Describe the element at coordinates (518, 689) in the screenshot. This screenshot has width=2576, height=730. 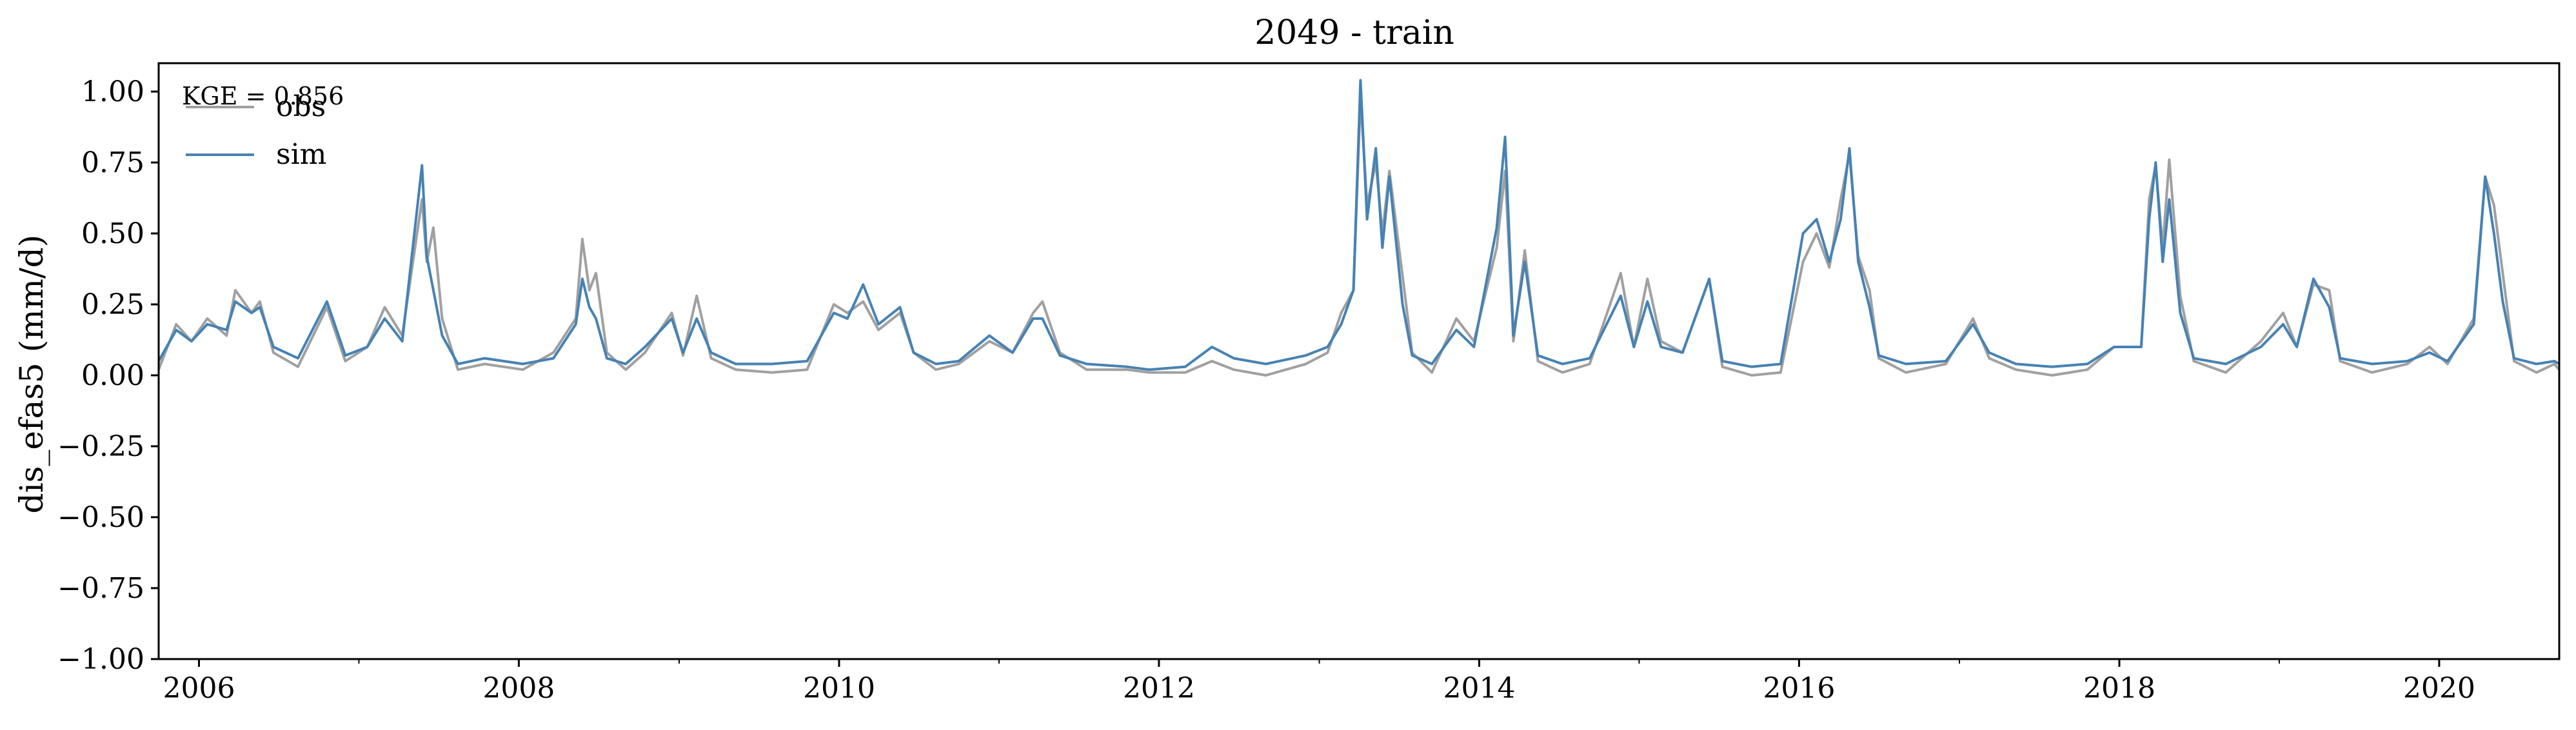
I see `x-tick-label: 2008` at that location.